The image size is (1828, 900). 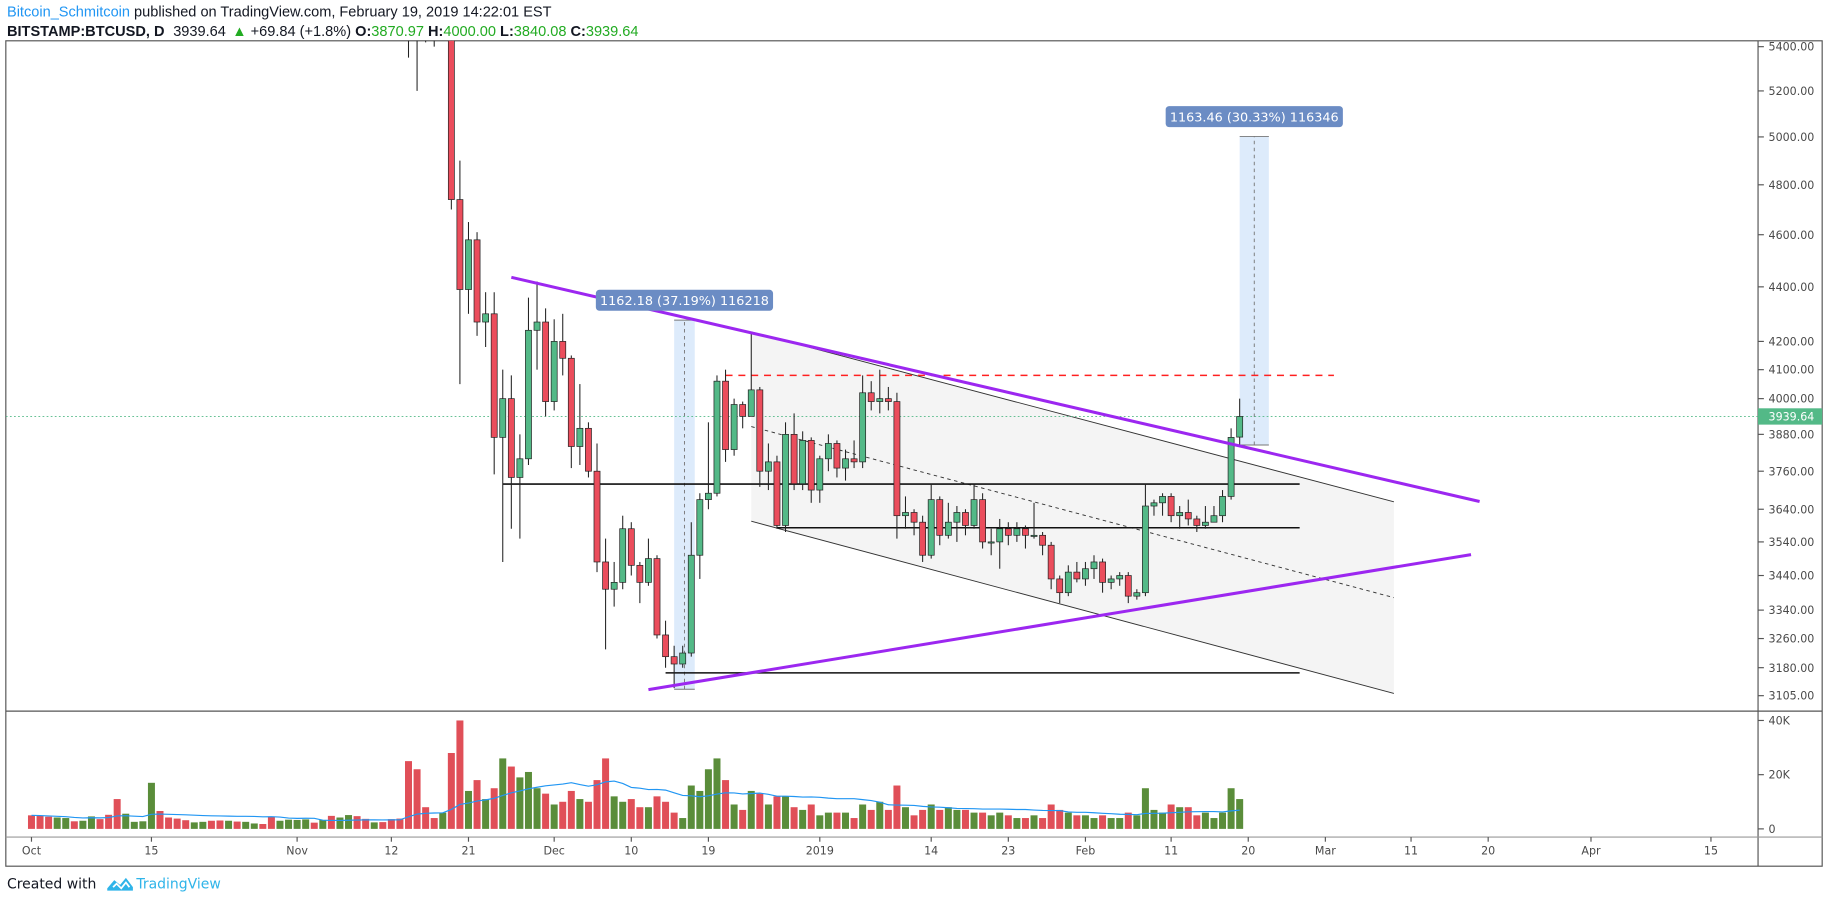 What do you see at coordinates (239, 32) in the screenshot?
I see `up-triangle-icon: ▲` at bounding box center [239, 32].